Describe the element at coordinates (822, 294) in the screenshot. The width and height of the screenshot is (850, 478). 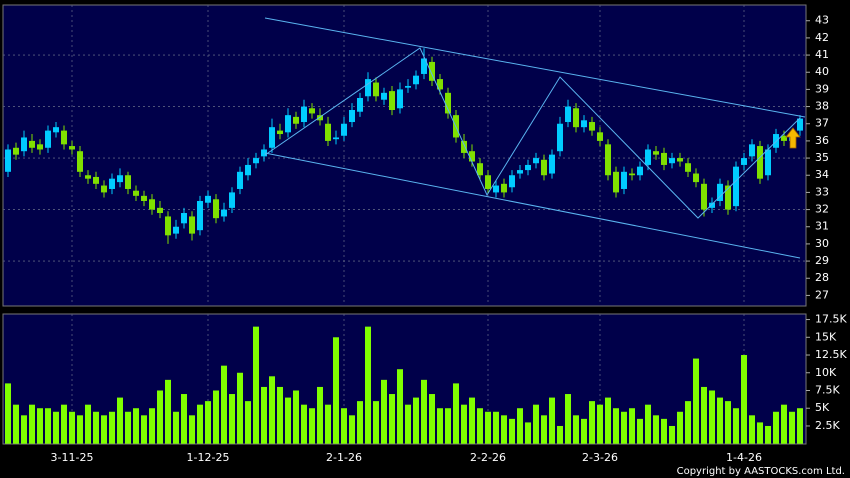
I see `y-tick-label: 27` at that location.